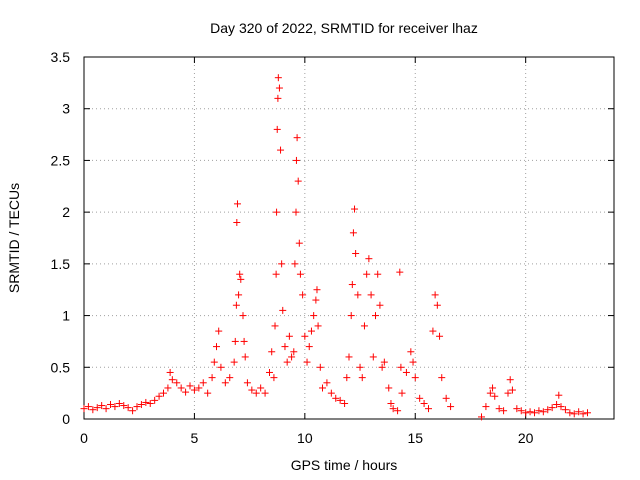  Describe the element at coordinates (61, 238) in the screenshot. I see `y-tick-labels: 0 0.5 1 1.5 2 2.5 3 3.5` at that location.